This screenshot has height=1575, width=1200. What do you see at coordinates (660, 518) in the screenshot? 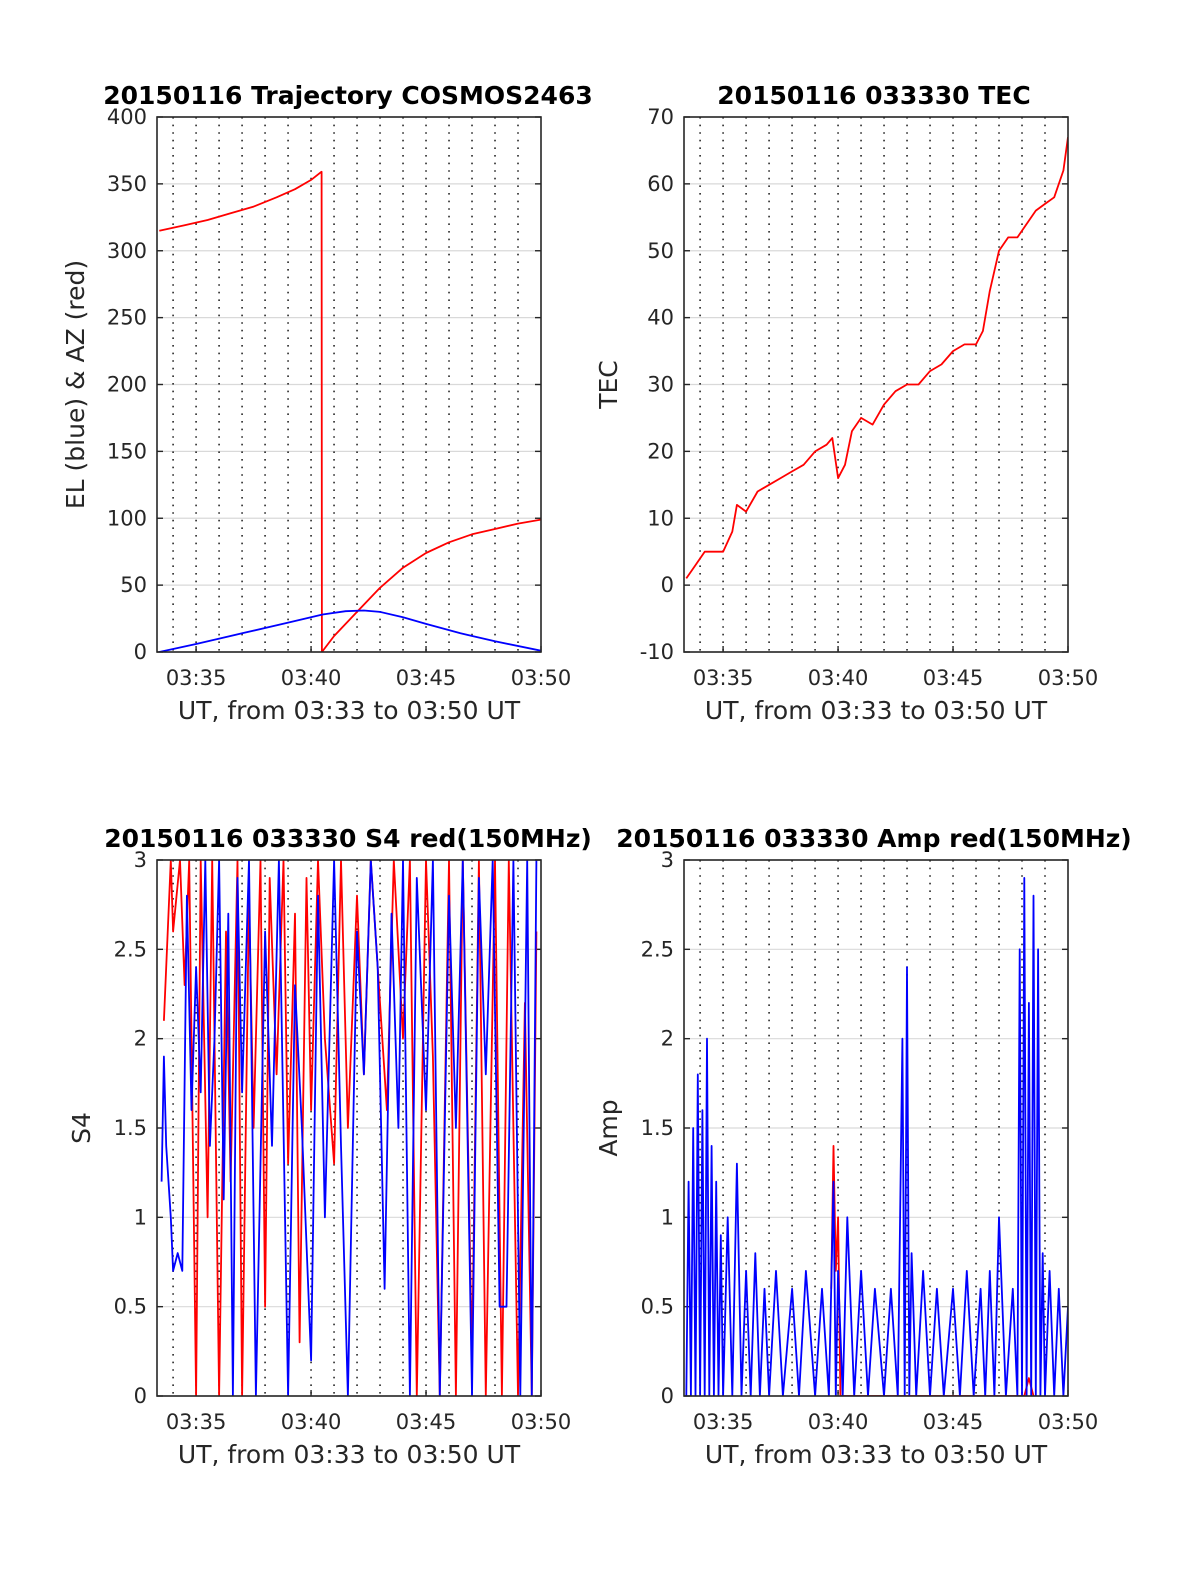
I see `y-tick-label: 10` at bounding box center [660, 518].